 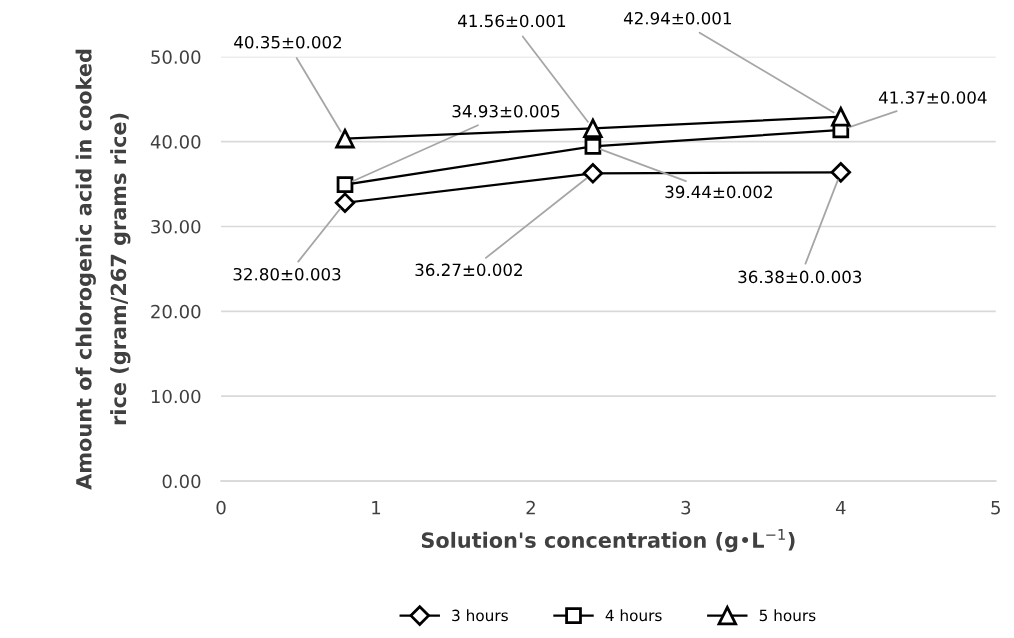 I want to click on x-tick-label: 3, so click(x=686, y=507).